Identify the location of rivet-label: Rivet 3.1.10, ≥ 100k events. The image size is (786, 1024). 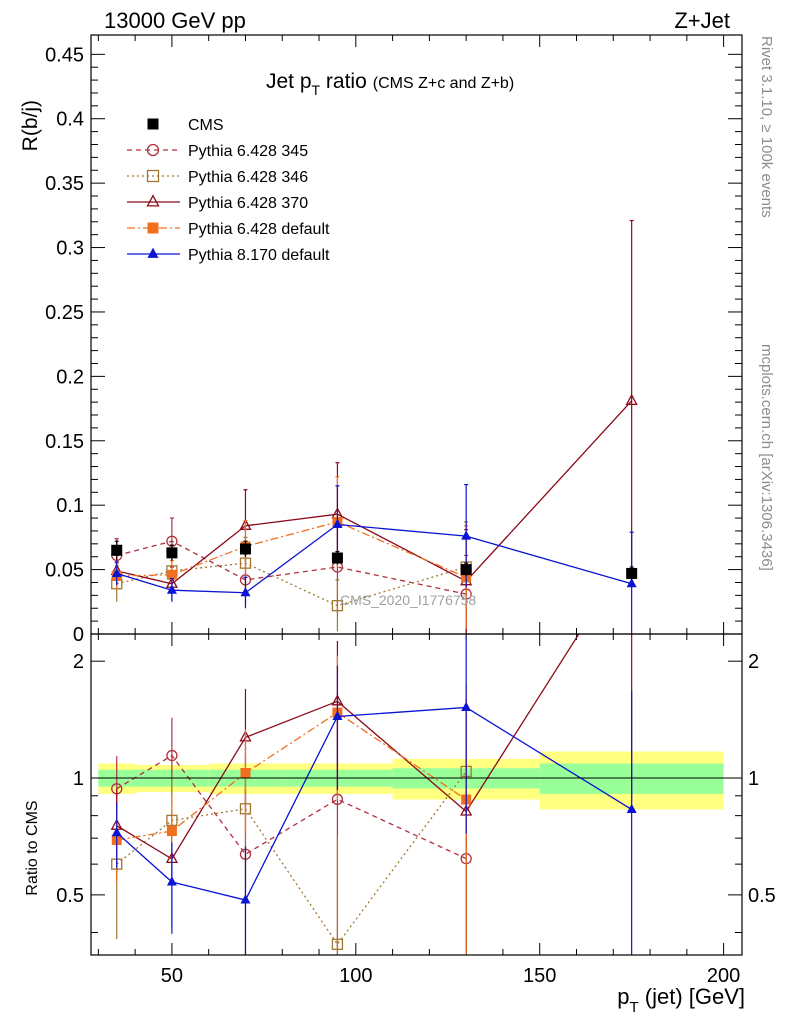
(766, 127).